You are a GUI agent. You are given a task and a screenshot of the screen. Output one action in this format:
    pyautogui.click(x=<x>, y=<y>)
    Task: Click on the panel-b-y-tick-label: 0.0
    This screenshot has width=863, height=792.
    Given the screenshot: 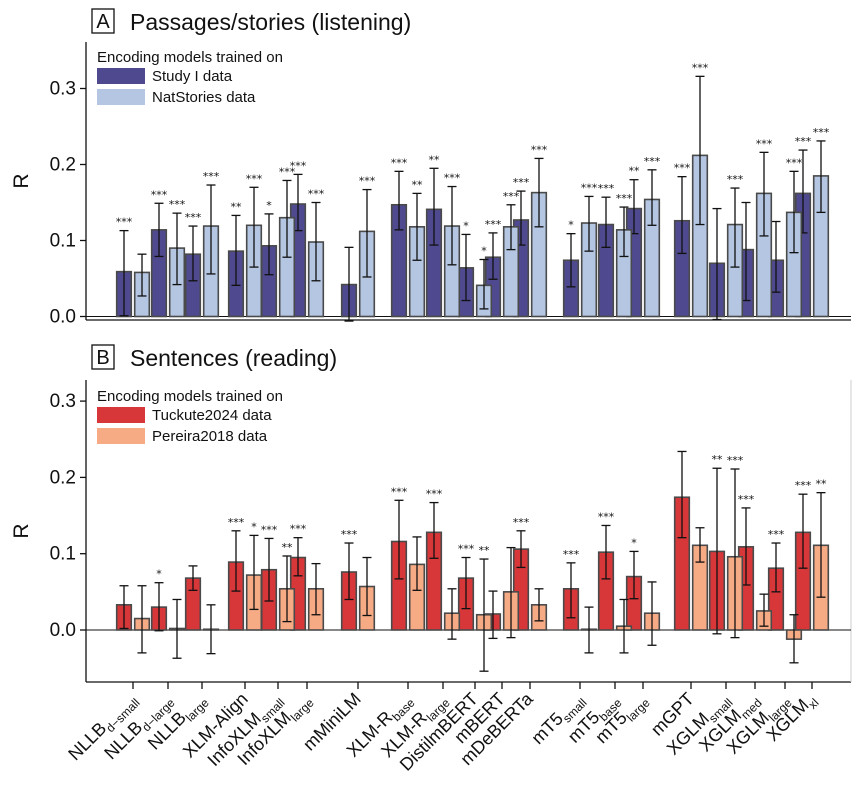 What is the action you would take?
    pyautogui.click(x=63, y=630)
    